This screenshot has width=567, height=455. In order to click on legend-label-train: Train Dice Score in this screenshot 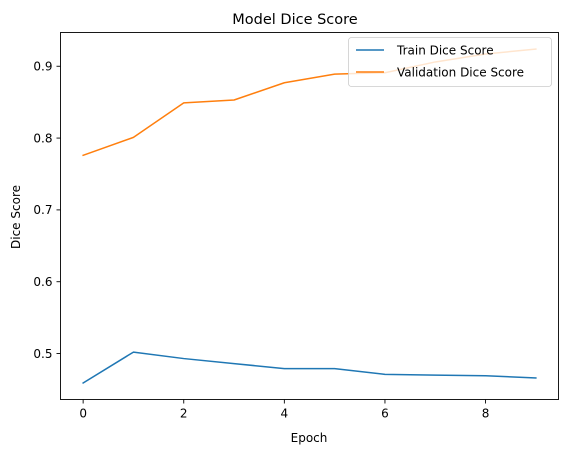, I will do `click(445, 51)`.